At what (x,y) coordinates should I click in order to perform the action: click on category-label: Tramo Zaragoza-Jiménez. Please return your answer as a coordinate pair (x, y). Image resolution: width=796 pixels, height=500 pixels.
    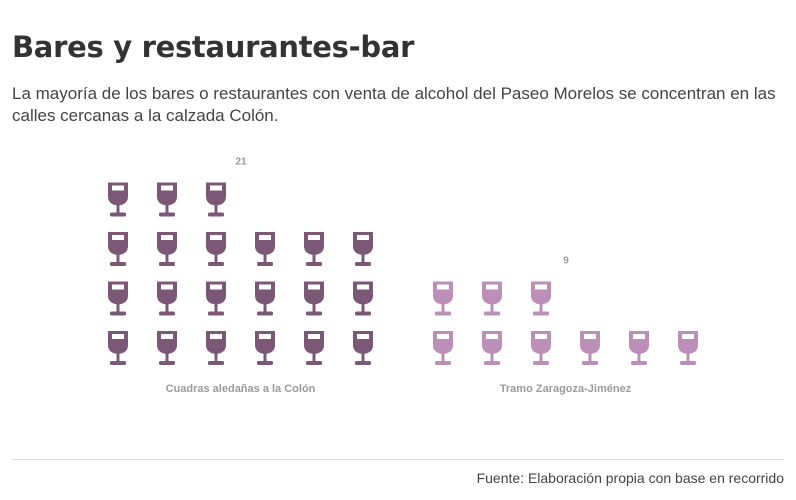
    Looking at the image, I should click on (566, 389).